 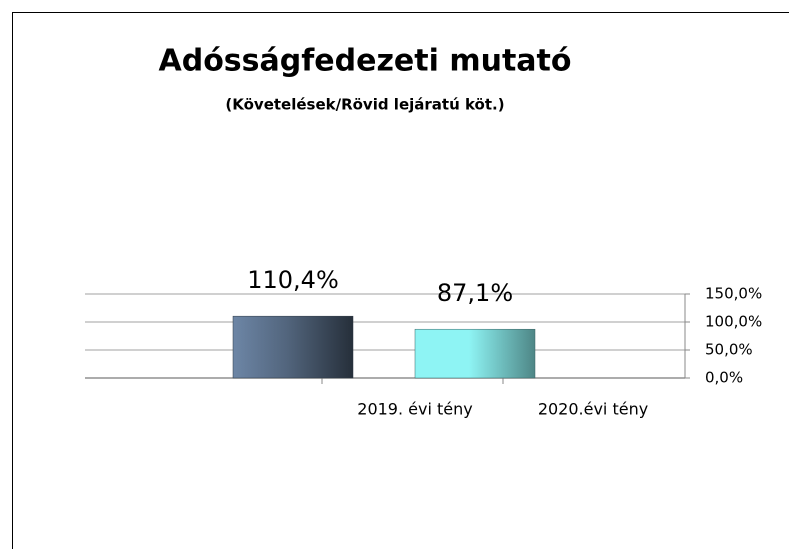 What do you see at coordinates (475, 293) in the screenshot?
I see `value-label: 87,1%` at bounding box center [475, 293].